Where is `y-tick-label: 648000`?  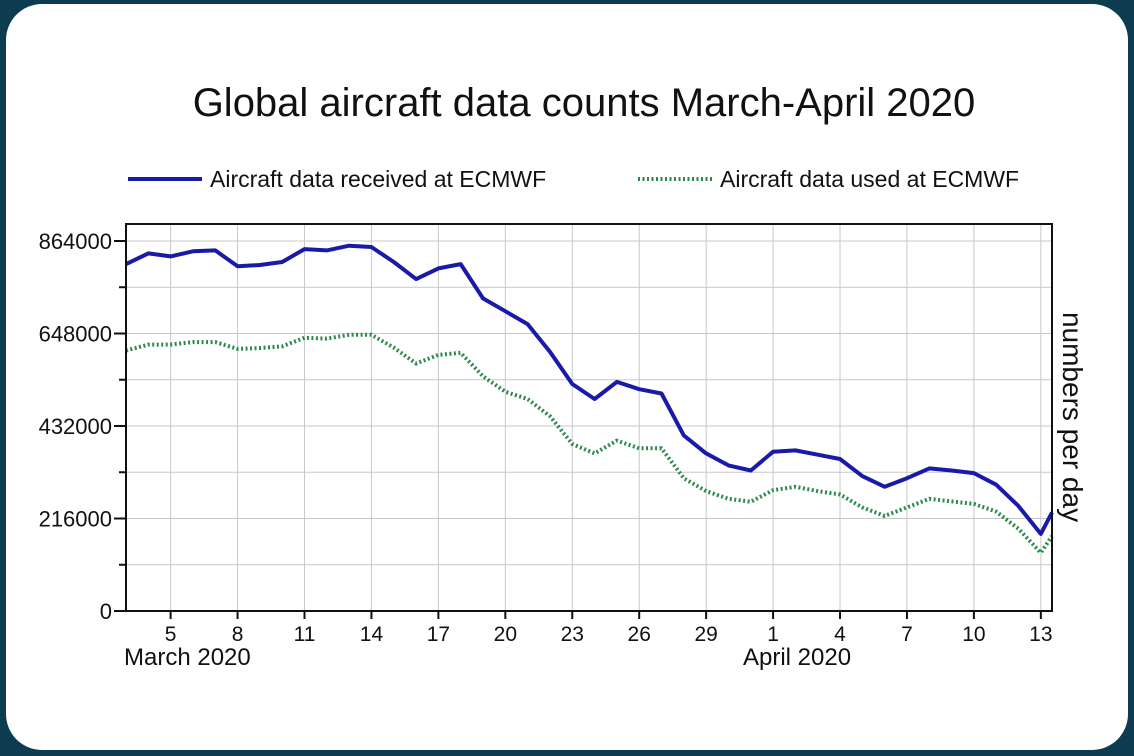
y-tick-label: 648000 is located at coordinates (75, 334).